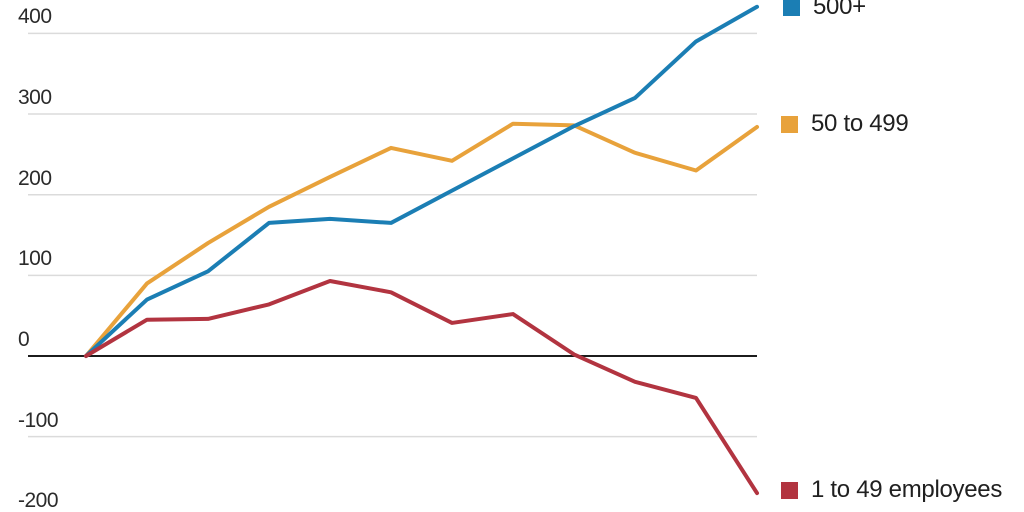 Image resolution: width=1024 pixels, height=512 pixels. What do you see at coordinates (38, 500) in the screenshot?
I see `y-axis-tick-label: -200` at bounding box center [38, 500].